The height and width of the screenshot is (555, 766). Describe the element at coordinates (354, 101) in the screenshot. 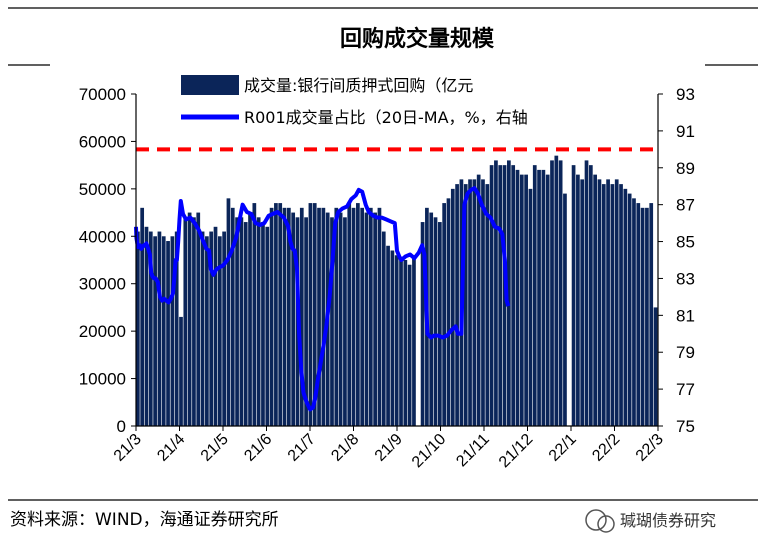

I see `legend: 成交量:银行间质押式回购（亿元 R001成交量占比（20日-MA，%，右轴` at that location.